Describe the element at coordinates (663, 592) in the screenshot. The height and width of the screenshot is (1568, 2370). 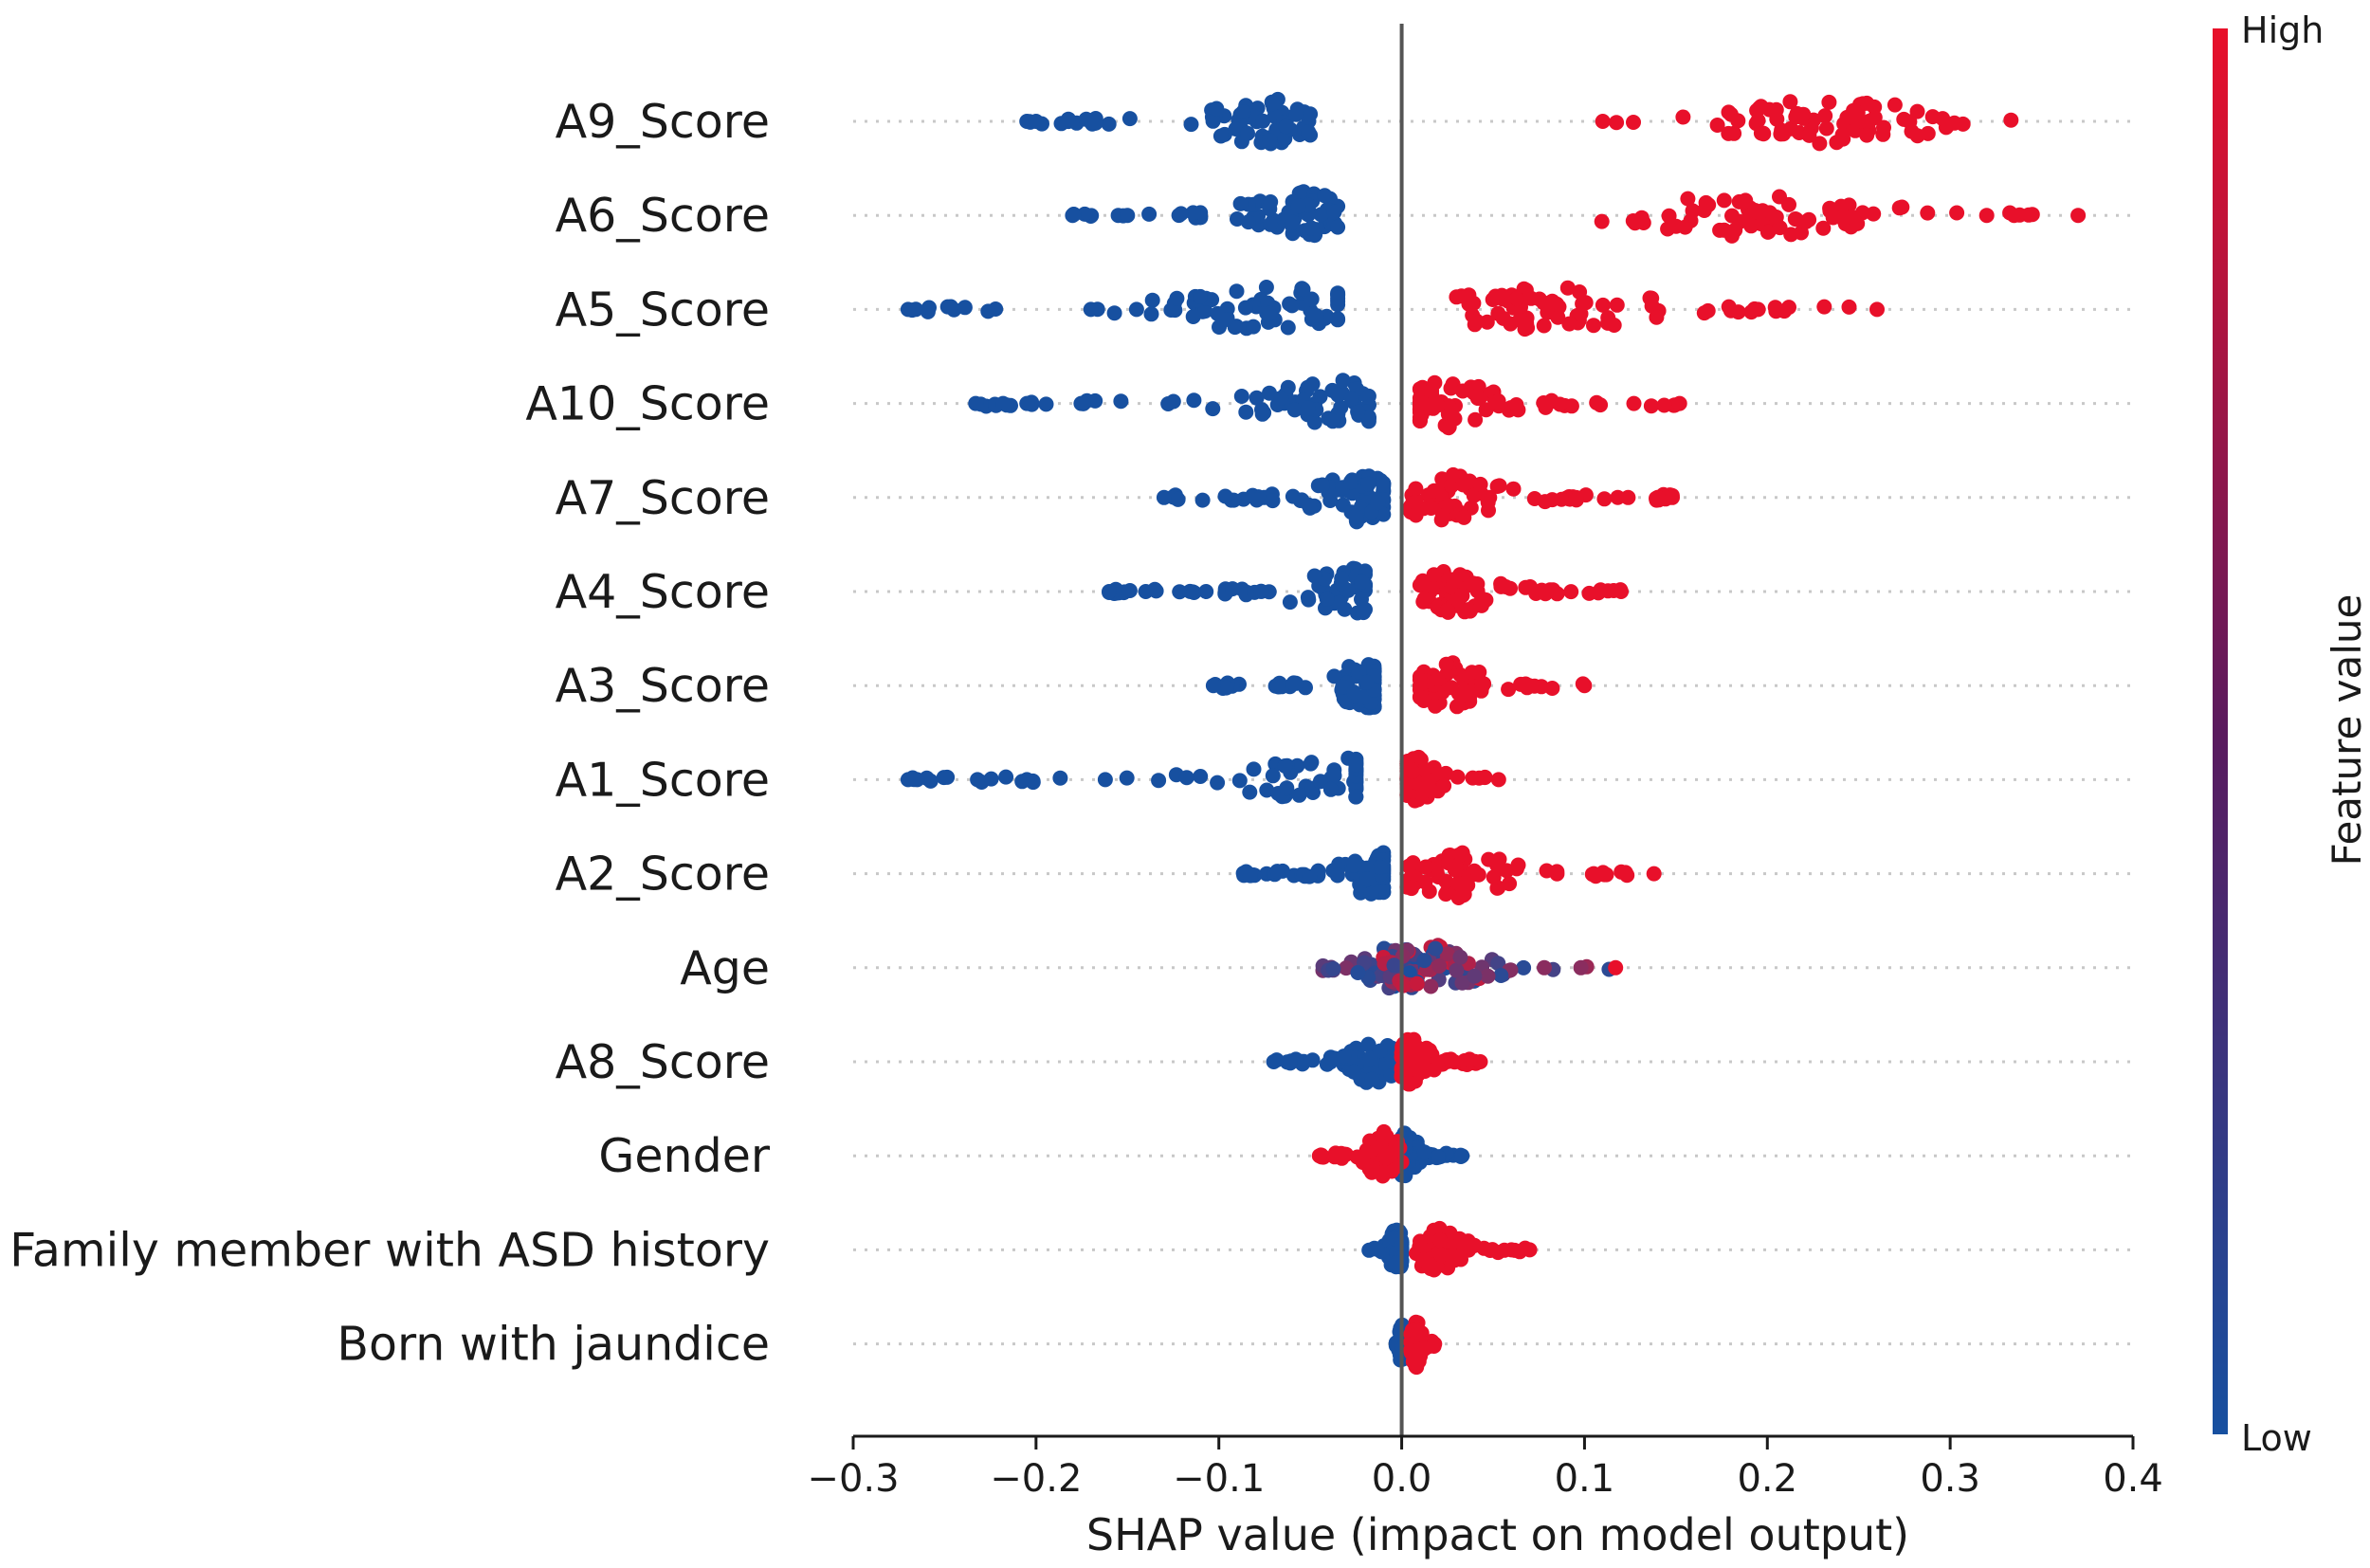
I see `feature-label: A4_Score` at that location.